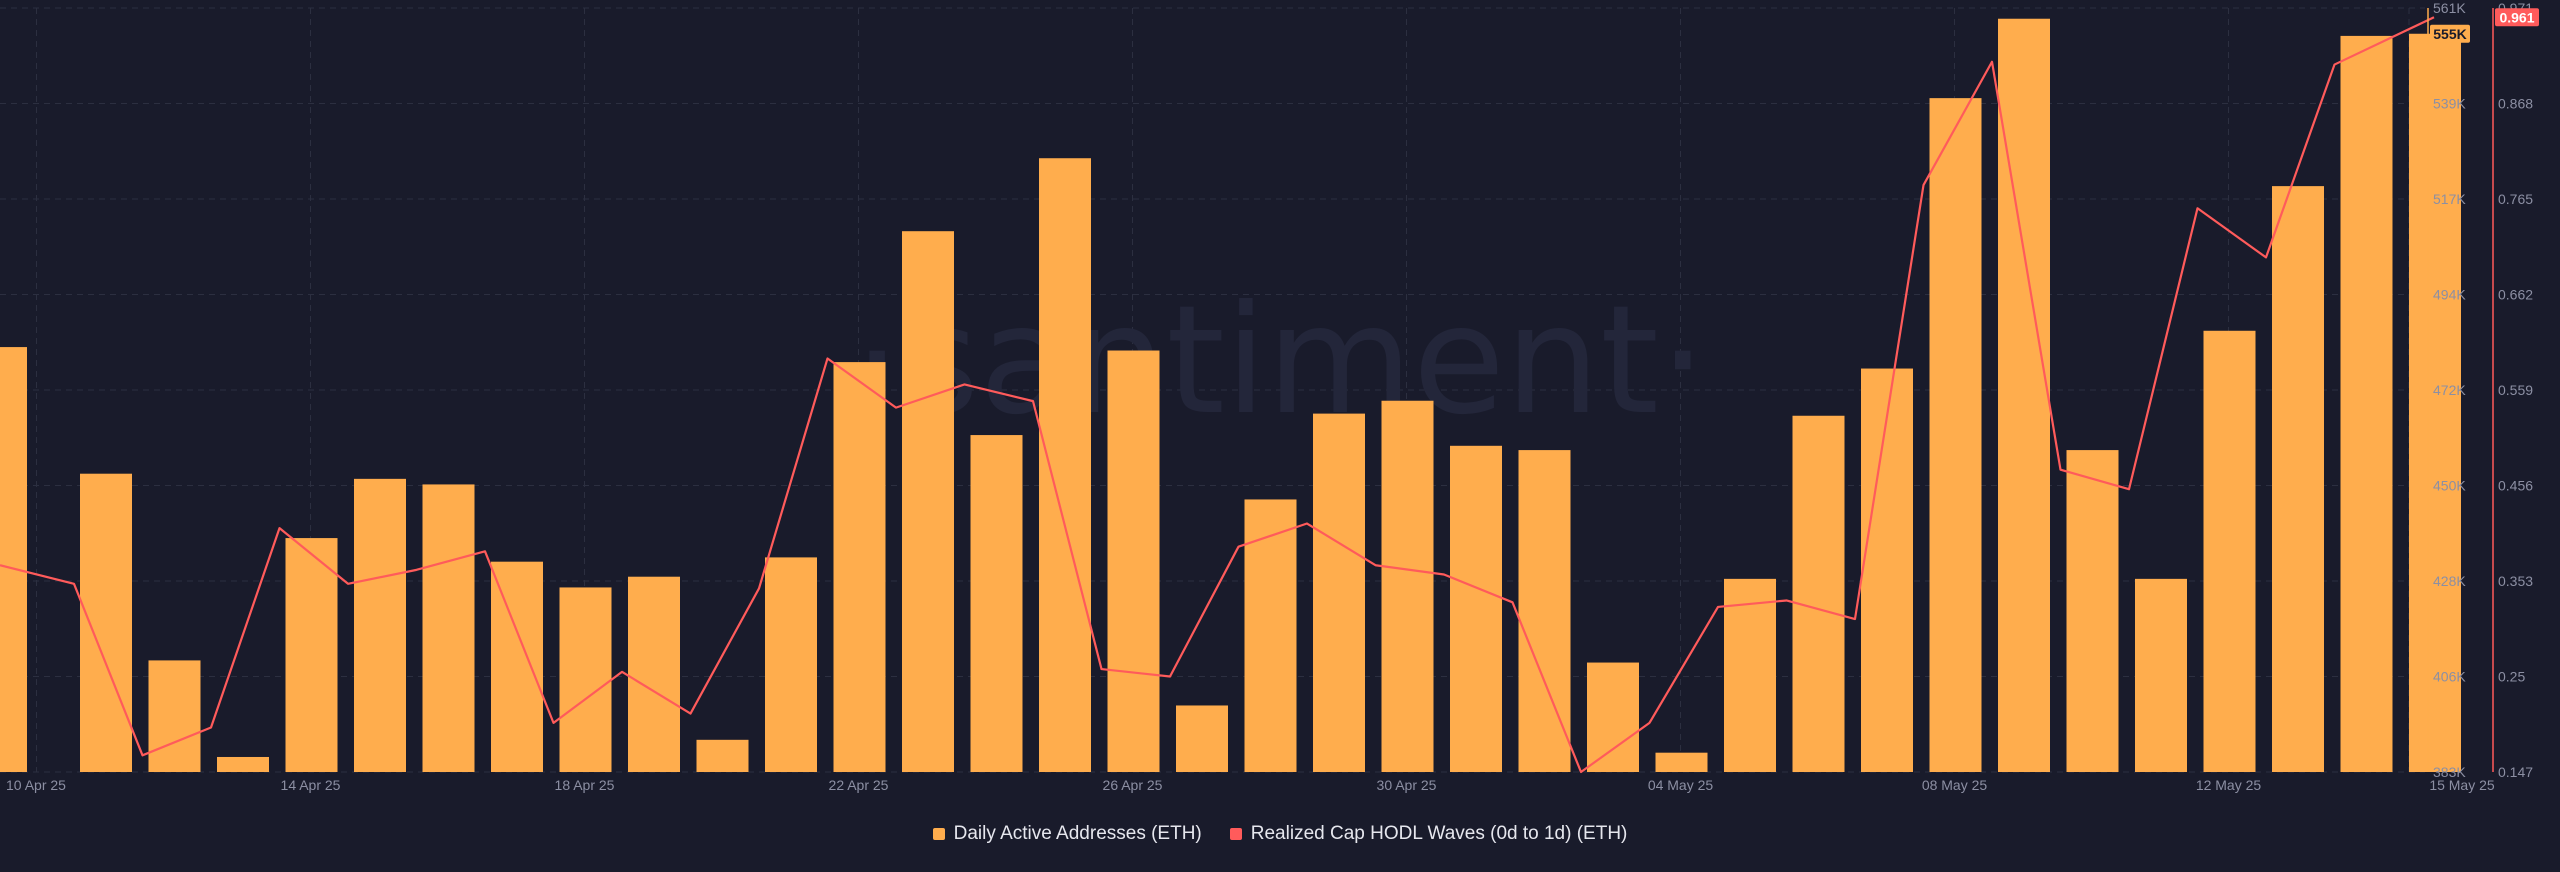 Image resolution: width=2560 pixels, height=872 pixels. Describe the element at coordinates (2515, 390) in the screenshot. I see `y-tick-label-secondary: 0.559` at that location.